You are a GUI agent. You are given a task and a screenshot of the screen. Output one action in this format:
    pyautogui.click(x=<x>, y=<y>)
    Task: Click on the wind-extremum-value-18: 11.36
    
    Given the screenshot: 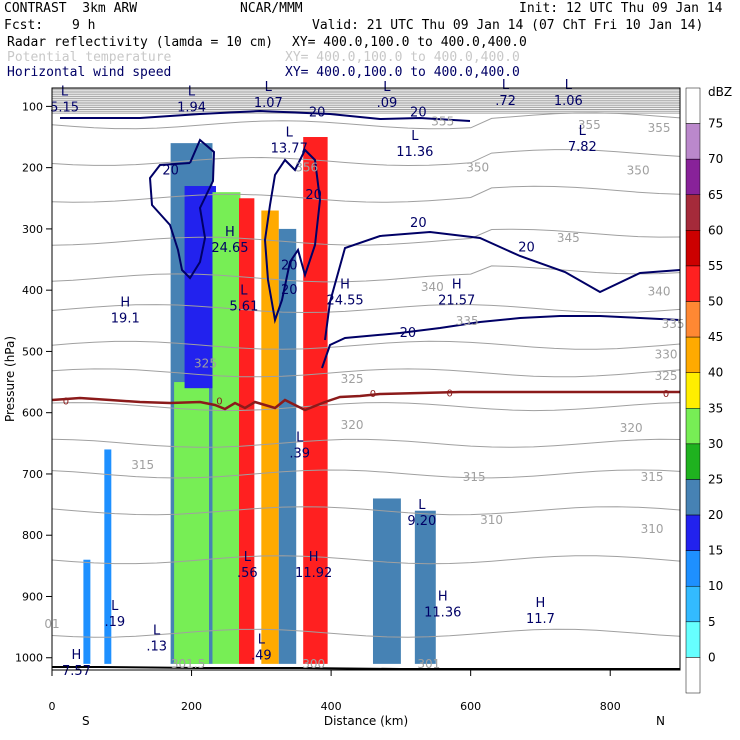 What is the action you would take?
    pyautogui.click(x=442, y=613)
    